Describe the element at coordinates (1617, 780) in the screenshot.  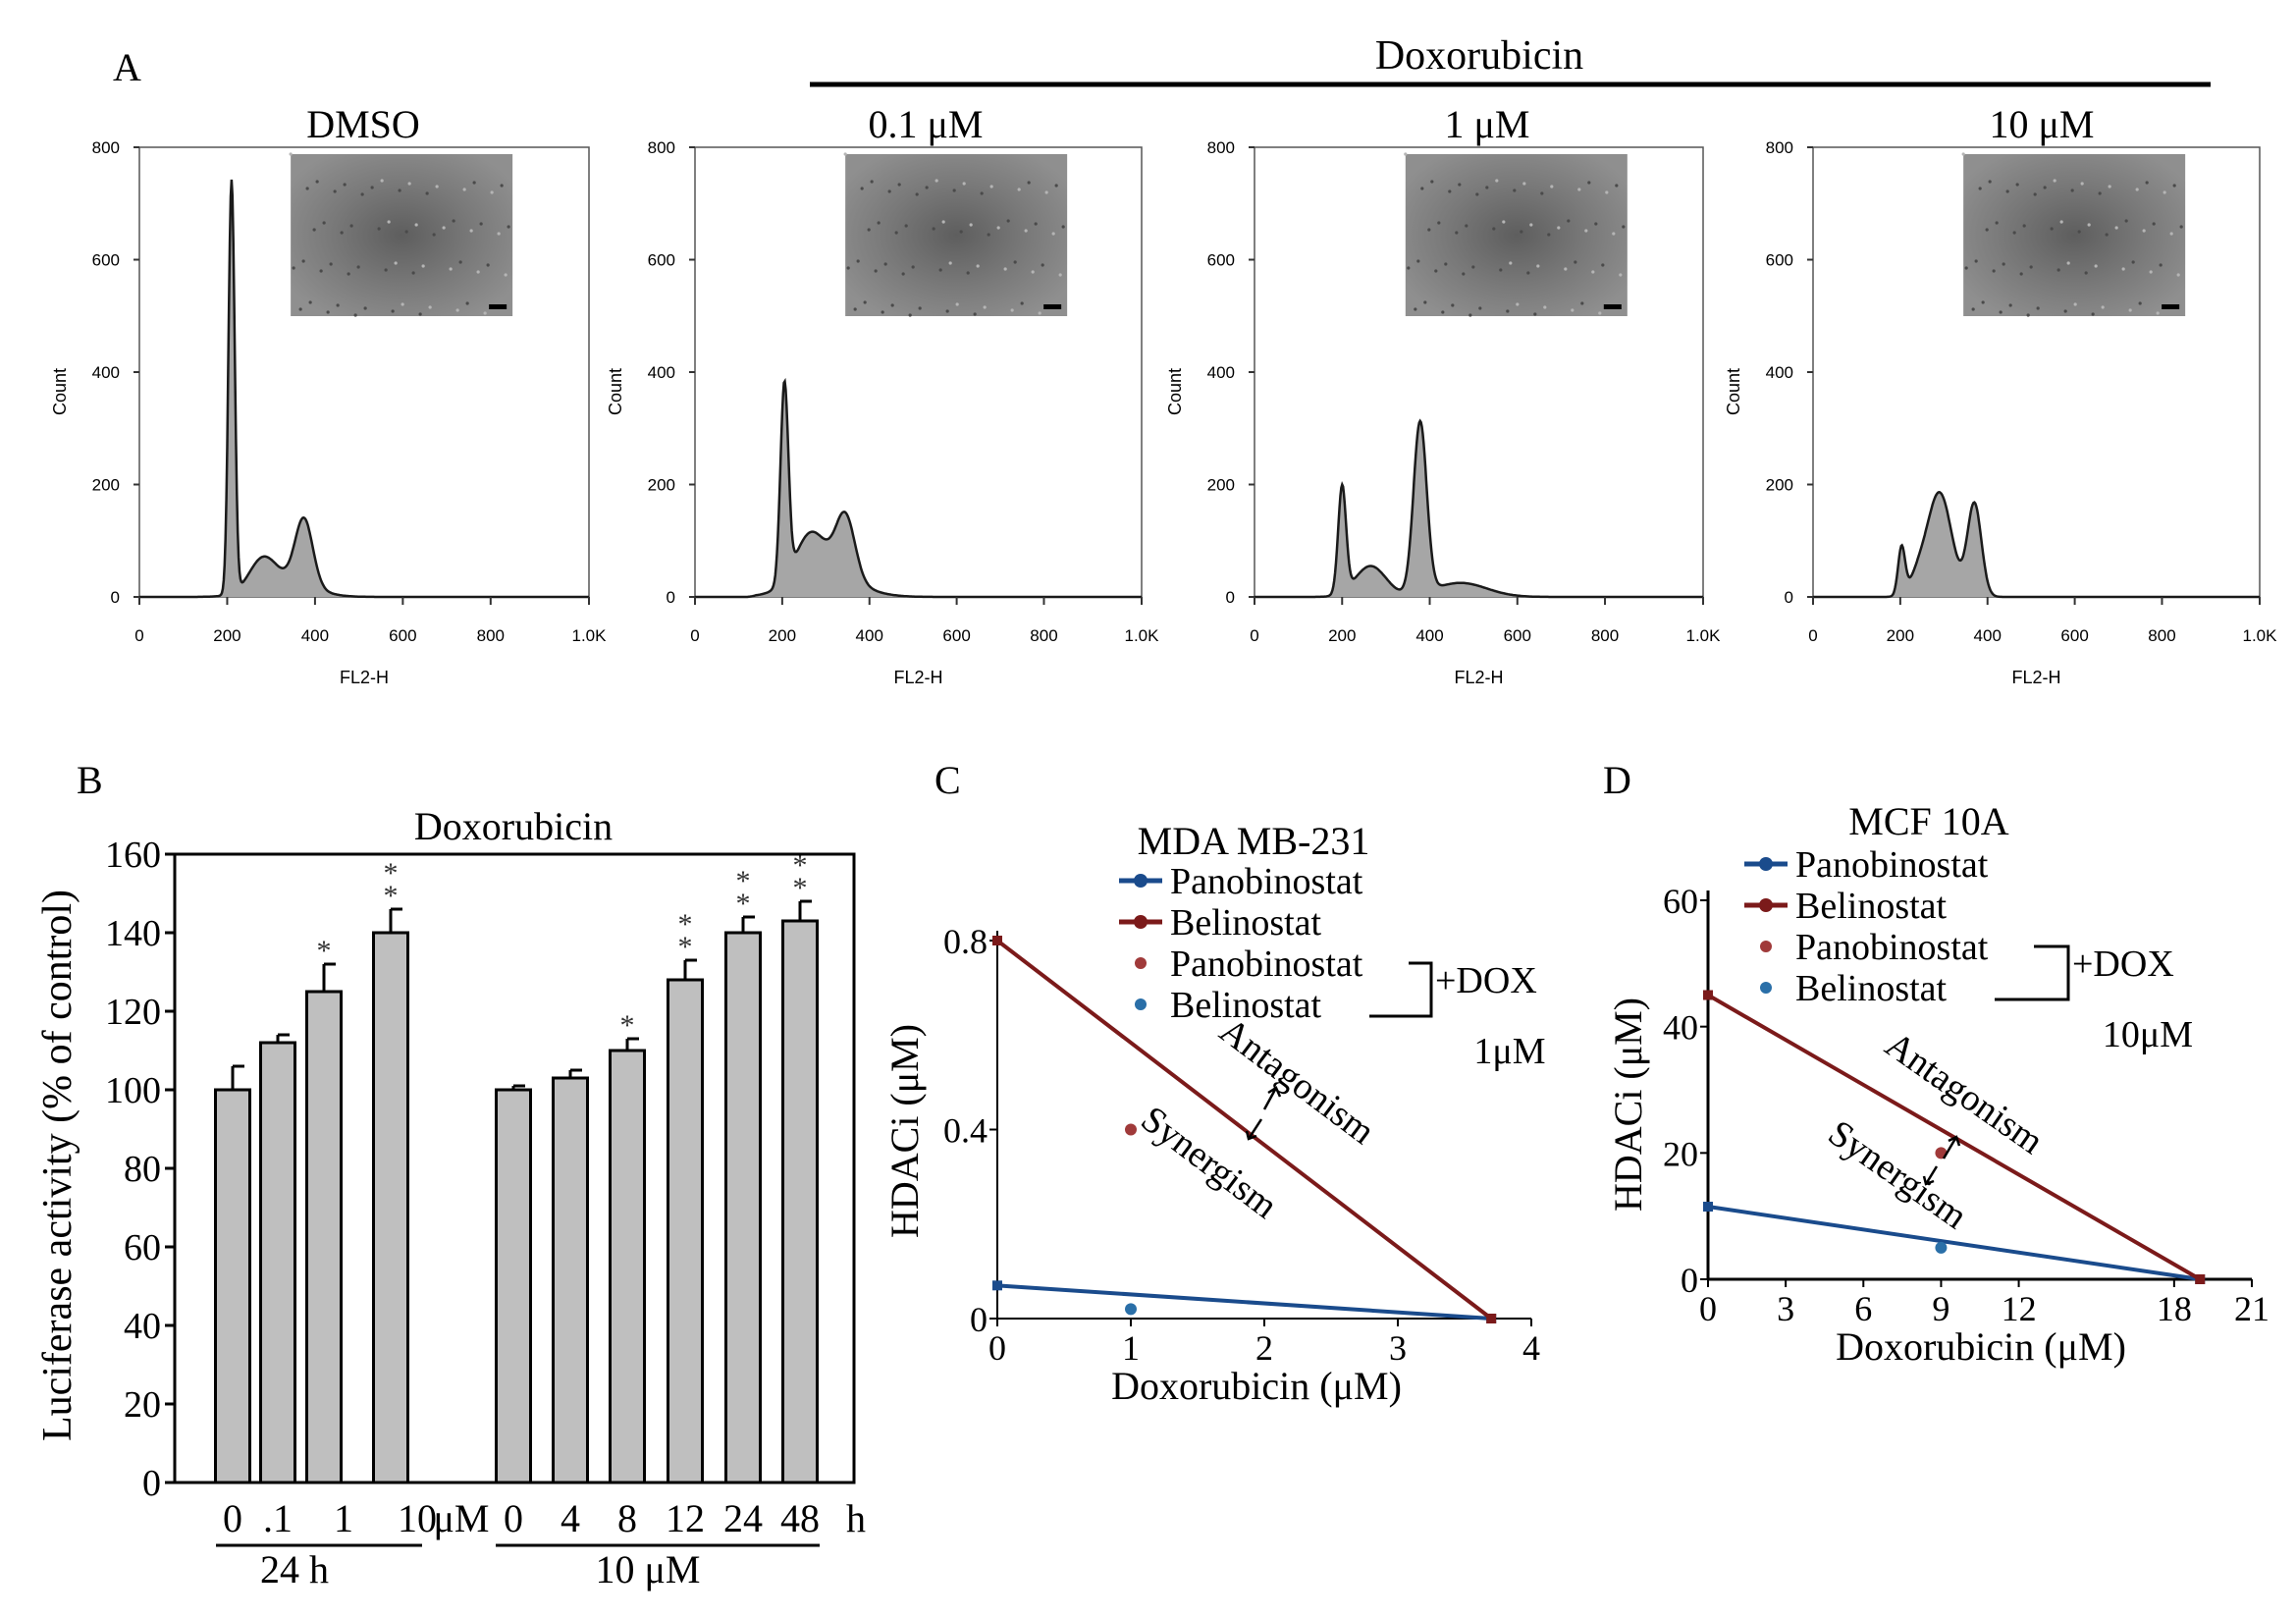
I see `panel-label-d: D` at that location.